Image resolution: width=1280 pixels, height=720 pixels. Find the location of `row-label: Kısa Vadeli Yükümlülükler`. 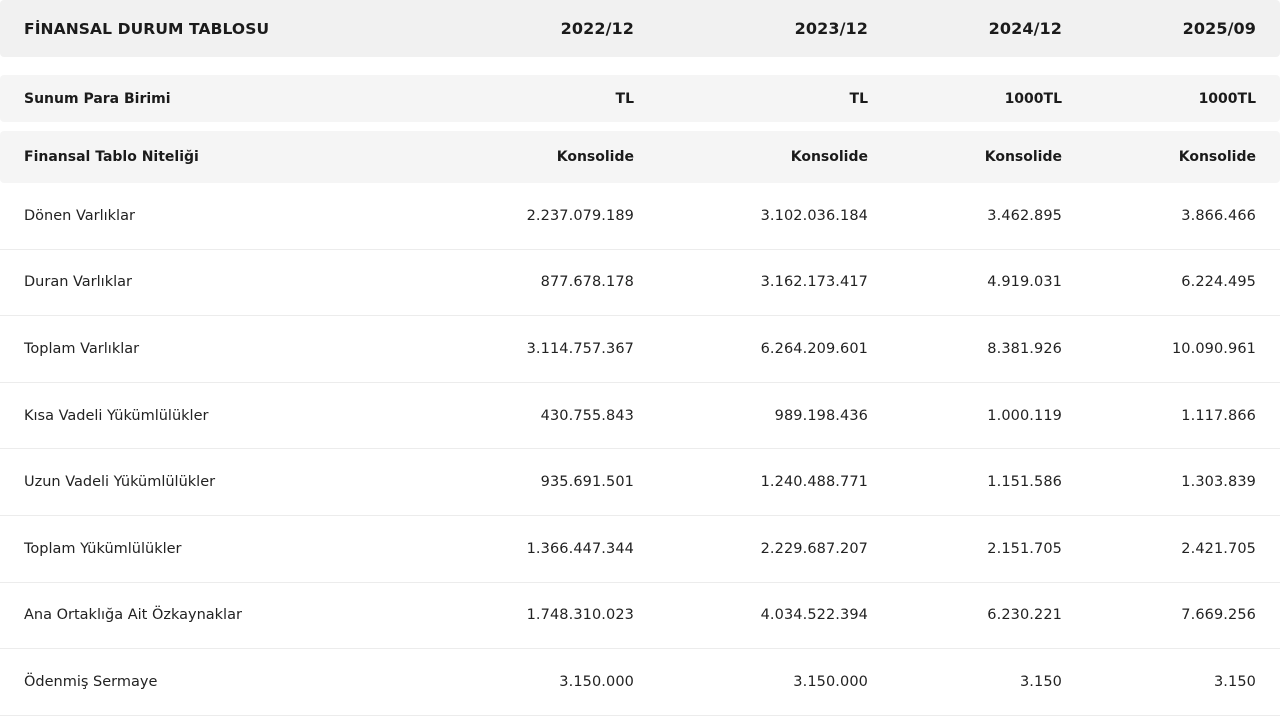

row-label: Kısa Vadeli Yükümlülükler is located at coordinates (116, 415).